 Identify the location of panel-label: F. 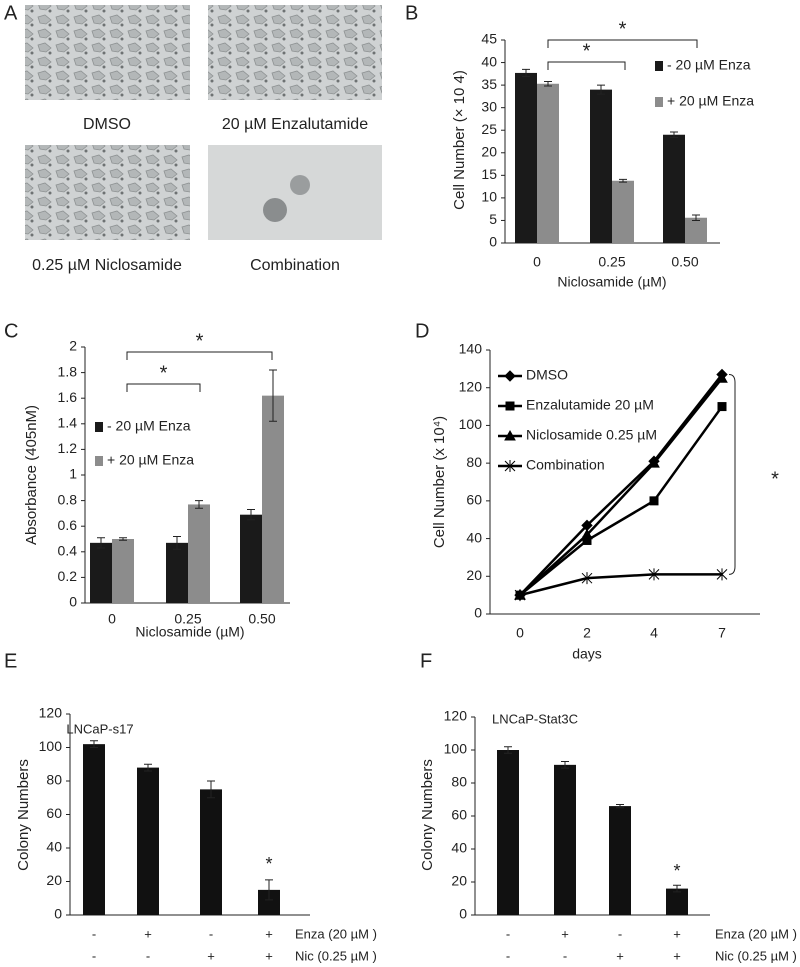
(426, 661).